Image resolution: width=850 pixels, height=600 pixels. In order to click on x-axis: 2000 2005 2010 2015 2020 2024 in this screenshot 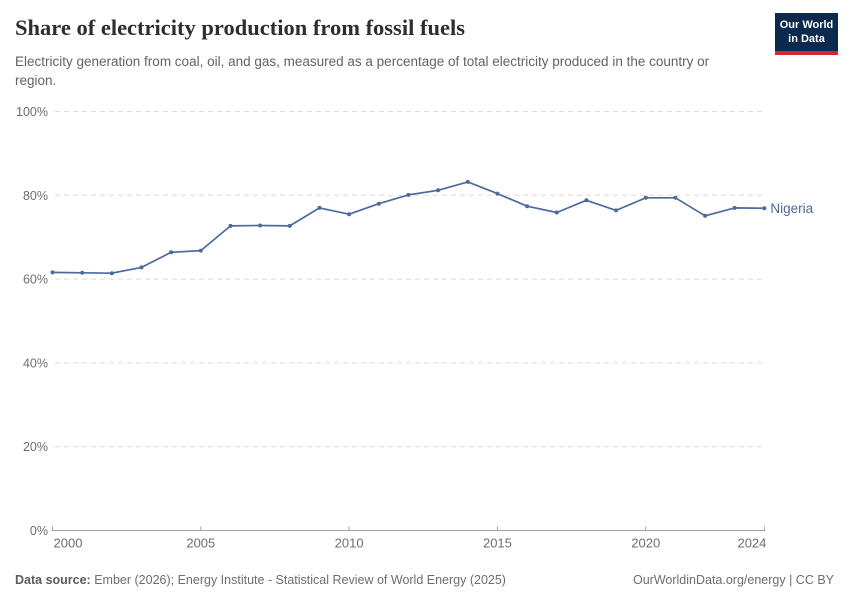, I will do `click(408, 538)`.